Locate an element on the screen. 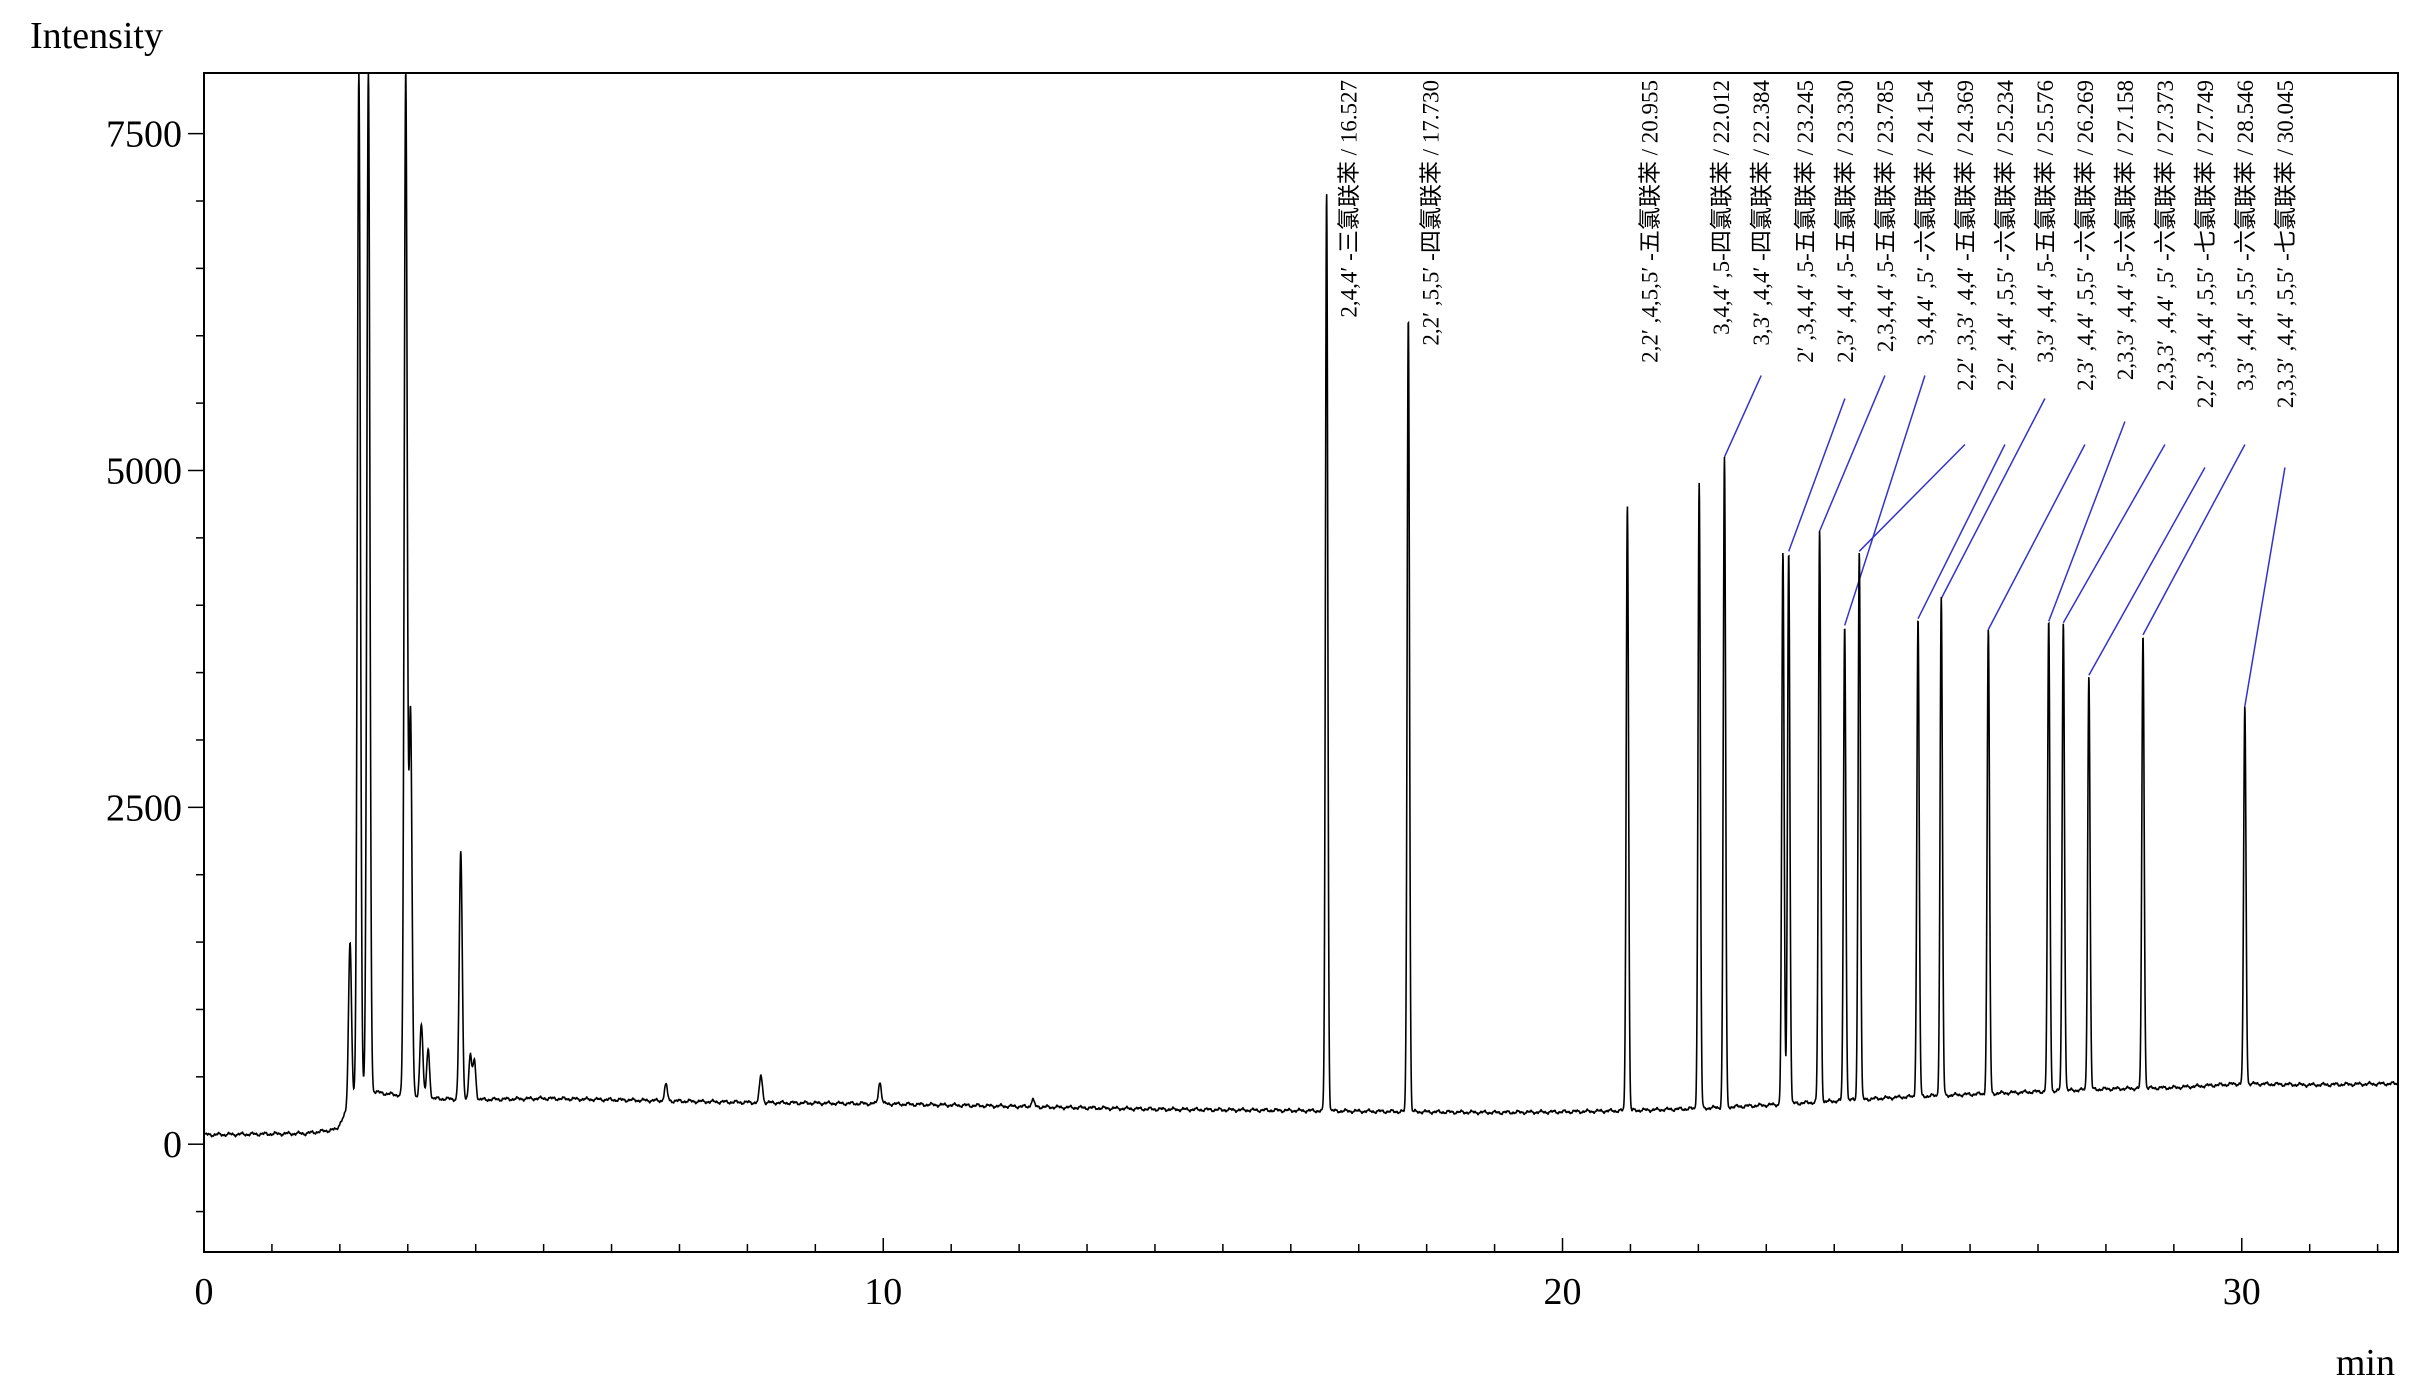  y-tick-label: 2500 is located at coordinates (144, 808).